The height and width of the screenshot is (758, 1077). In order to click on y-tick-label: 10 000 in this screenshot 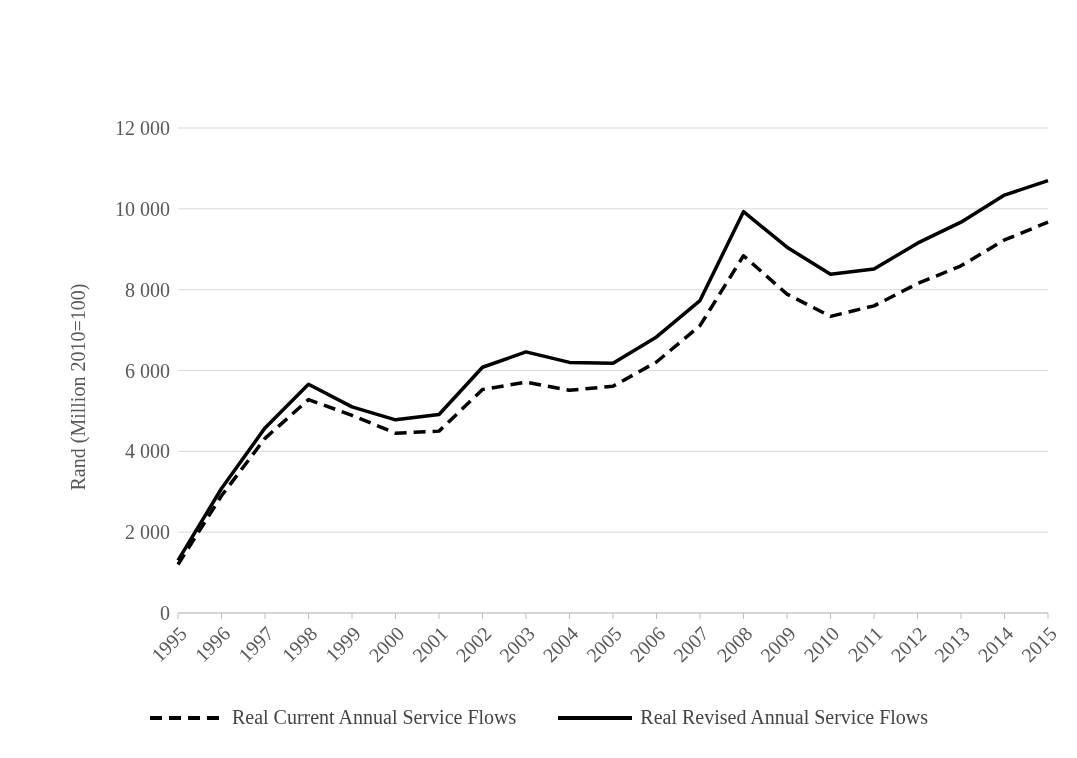, I will do `click(142, 208)`.